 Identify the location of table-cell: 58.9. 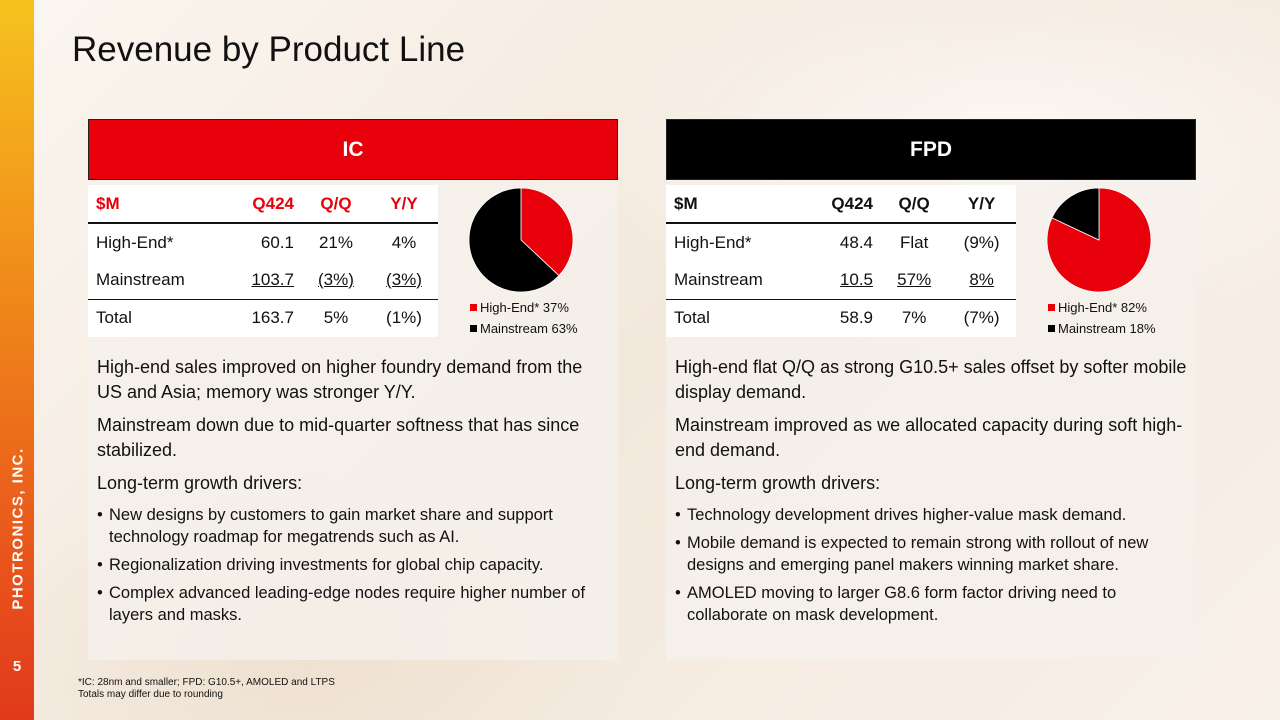
(843, 317).